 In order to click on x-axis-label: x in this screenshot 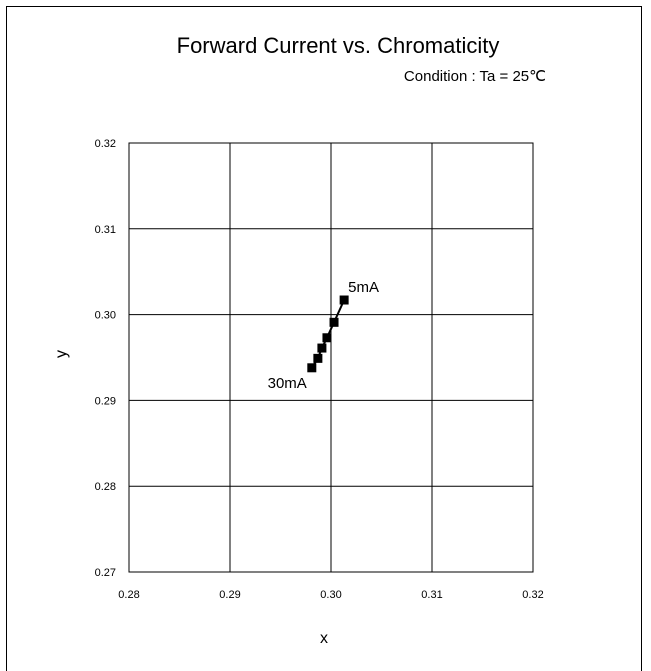, I will do `click(324, 638)`.